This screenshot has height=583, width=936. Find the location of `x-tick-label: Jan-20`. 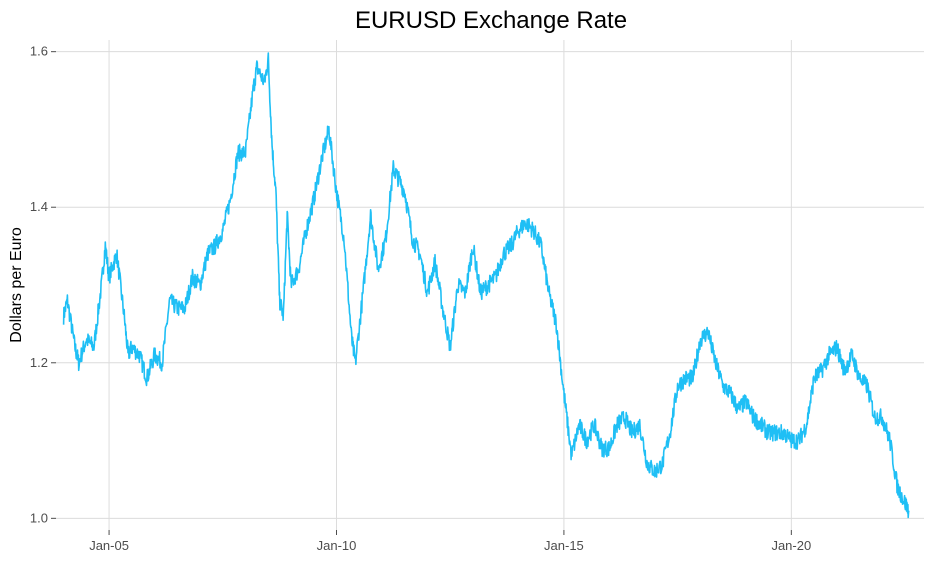

x-tick-label: Jan-20 is located at coordinates (791, 545).